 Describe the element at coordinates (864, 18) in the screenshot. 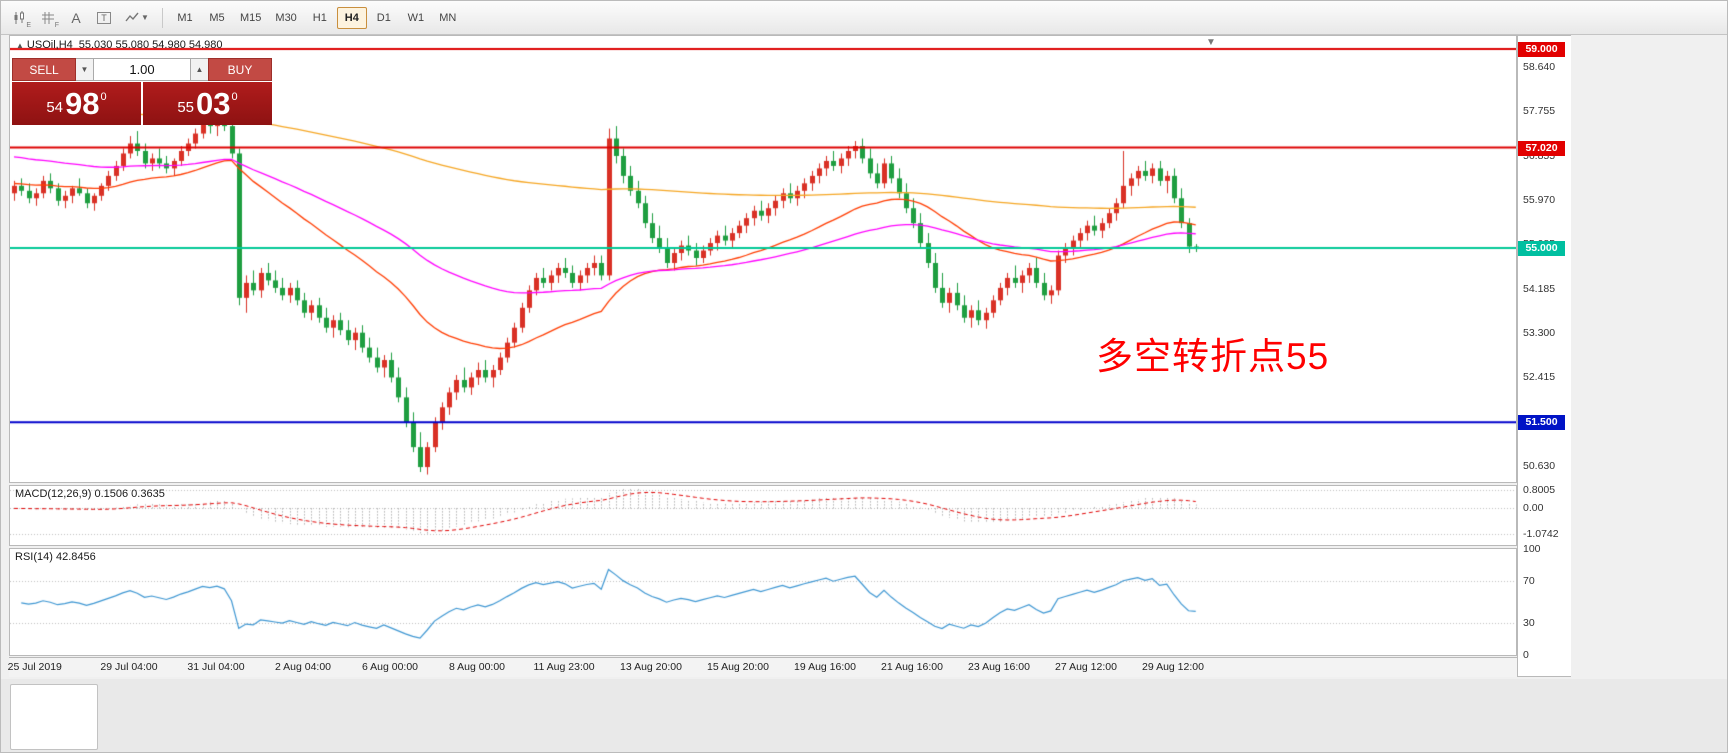

I see `main-toolbar: E F A T ▼ M1 M5 M15 M30 H1 H4 D1 W1 MN` at that location.